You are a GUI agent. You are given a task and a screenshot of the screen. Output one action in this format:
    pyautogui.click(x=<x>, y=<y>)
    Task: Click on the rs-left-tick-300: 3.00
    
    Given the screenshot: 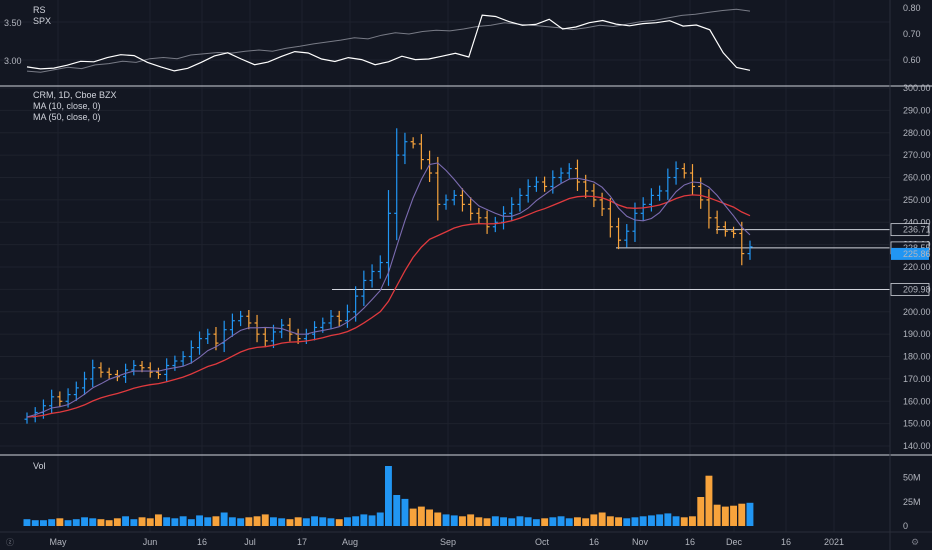 What is the action you would take?
    pyautogui.click(x=13, y=61)
    